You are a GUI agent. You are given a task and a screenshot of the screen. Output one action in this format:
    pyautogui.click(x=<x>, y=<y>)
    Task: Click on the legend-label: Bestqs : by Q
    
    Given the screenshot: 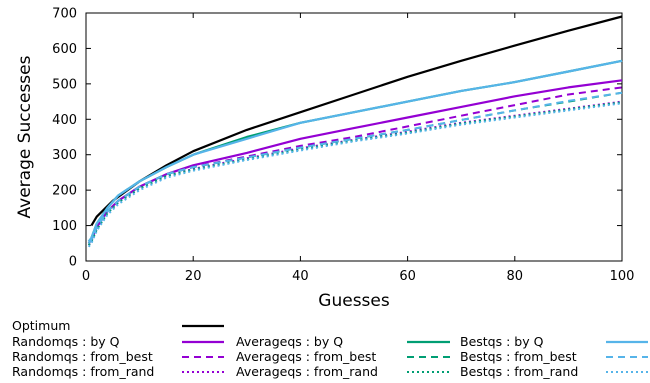 What is the action you would take?
    pyautogui.click(x=502, y=341)
    